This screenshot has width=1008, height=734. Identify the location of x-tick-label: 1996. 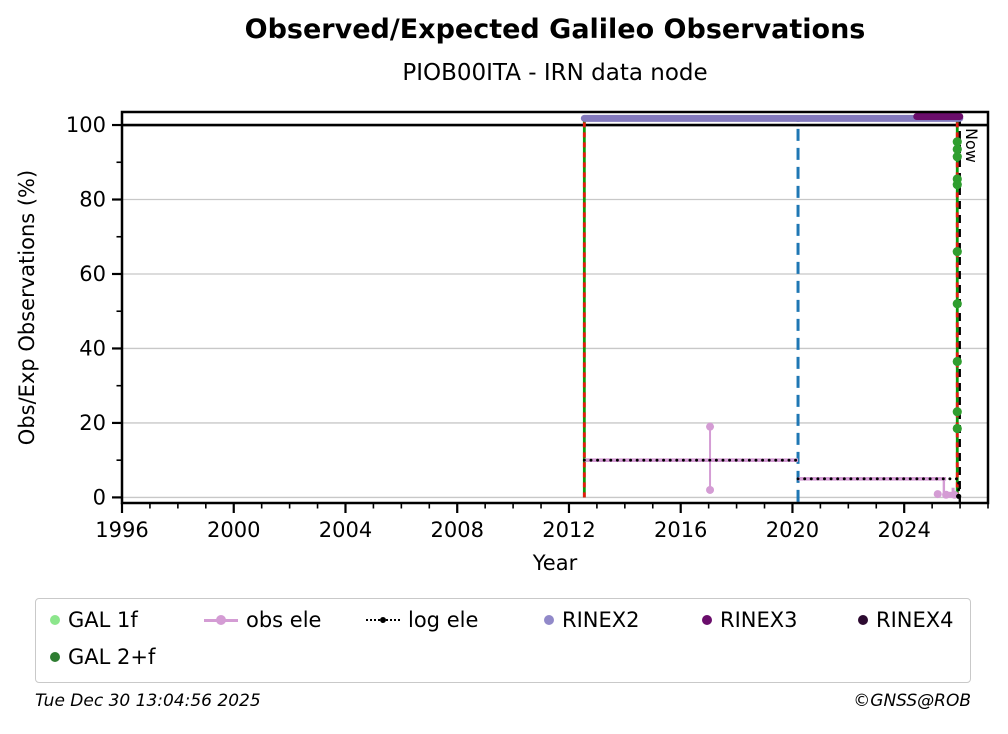
(121, 530).